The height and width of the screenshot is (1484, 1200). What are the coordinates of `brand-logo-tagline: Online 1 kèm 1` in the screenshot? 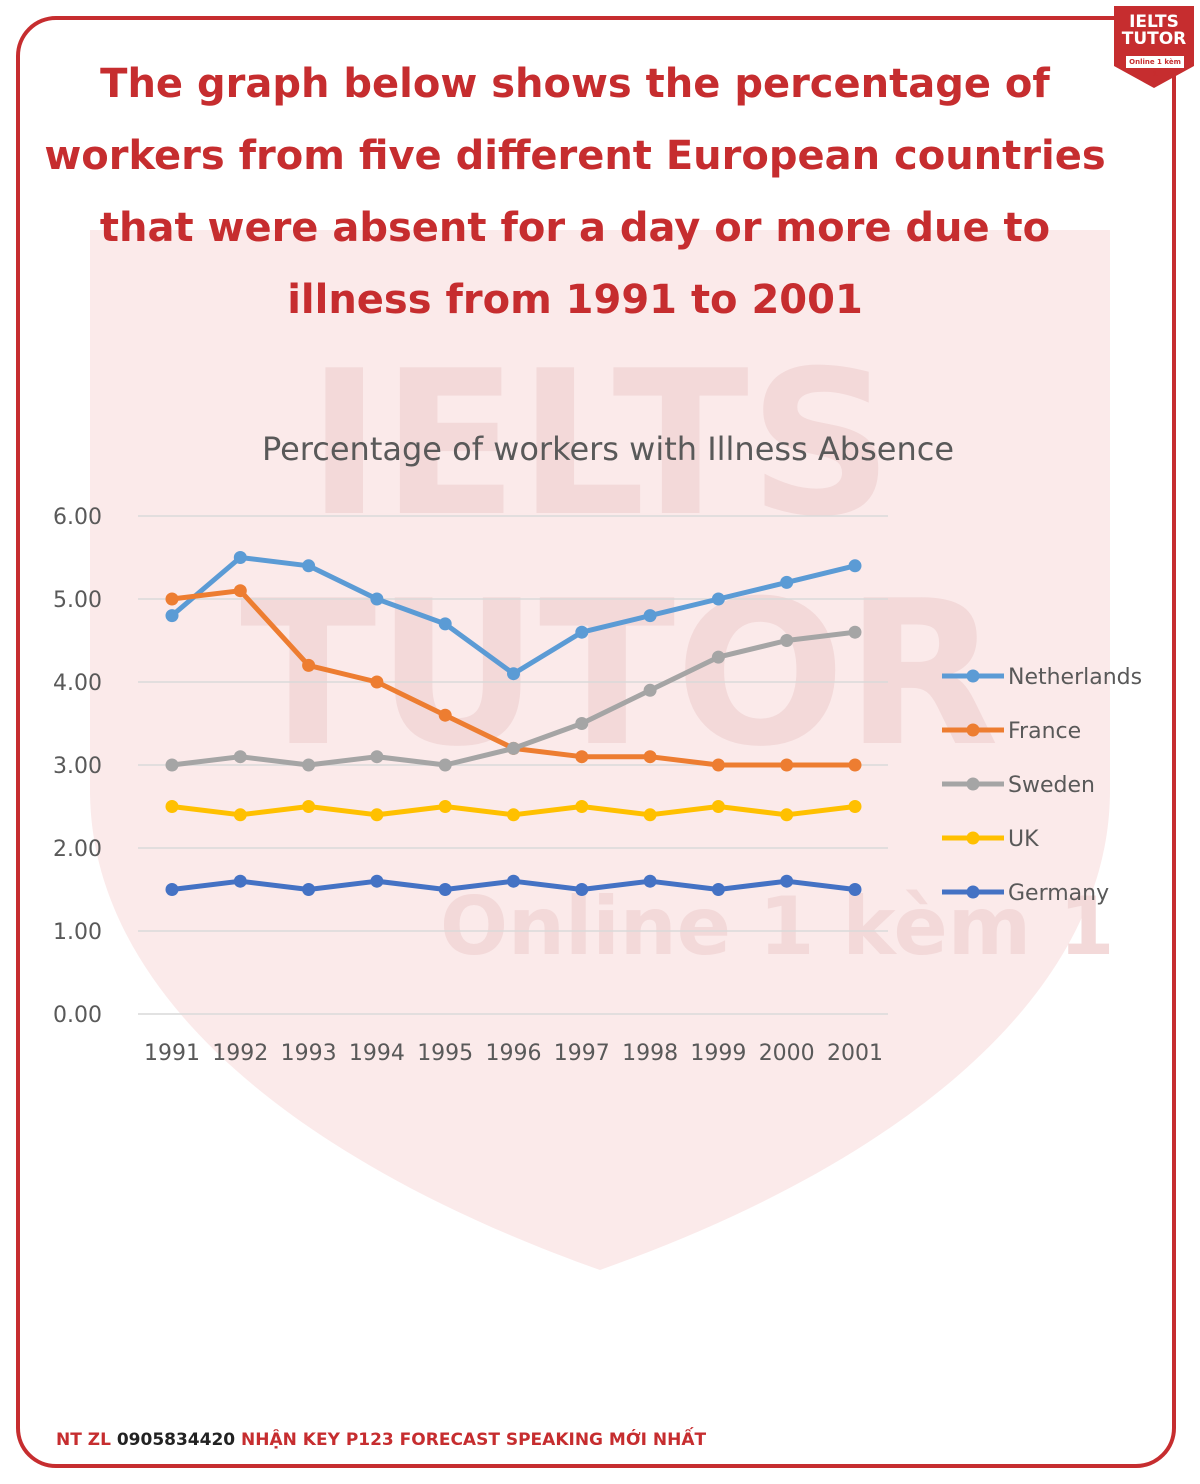 It's located at (1155, 67).